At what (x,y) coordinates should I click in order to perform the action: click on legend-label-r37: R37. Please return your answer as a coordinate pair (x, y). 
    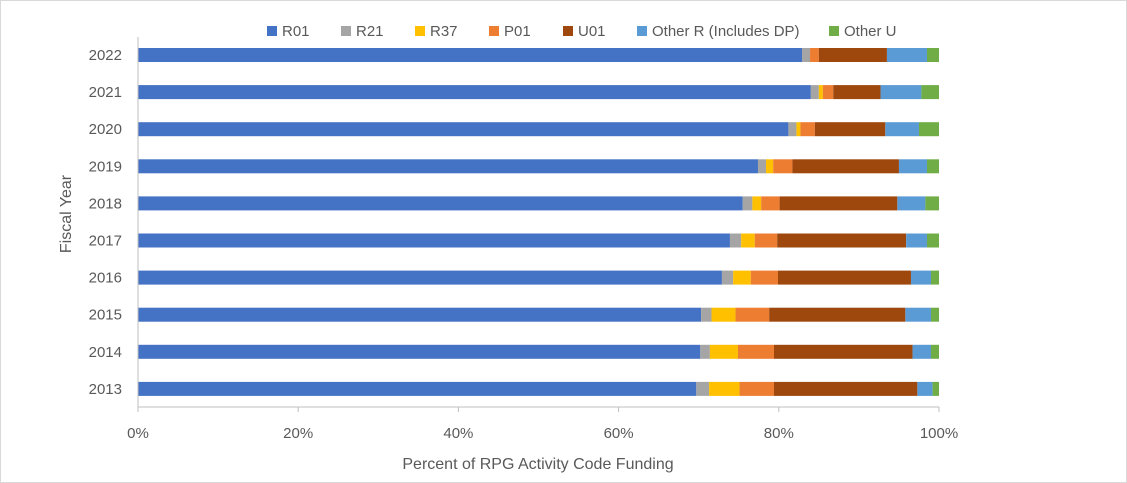
    Looking at the image, I should click on (444, 31).